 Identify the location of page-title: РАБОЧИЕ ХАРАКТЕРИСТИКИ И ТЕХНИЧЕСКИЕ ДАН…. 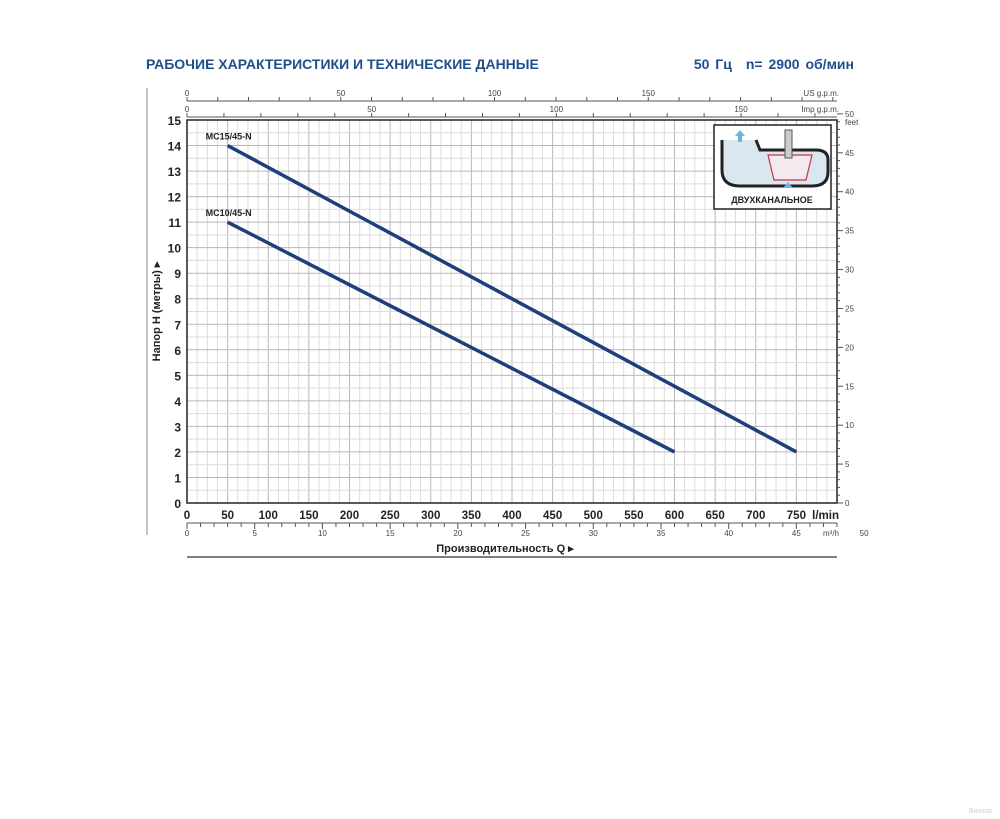
(342, 64).